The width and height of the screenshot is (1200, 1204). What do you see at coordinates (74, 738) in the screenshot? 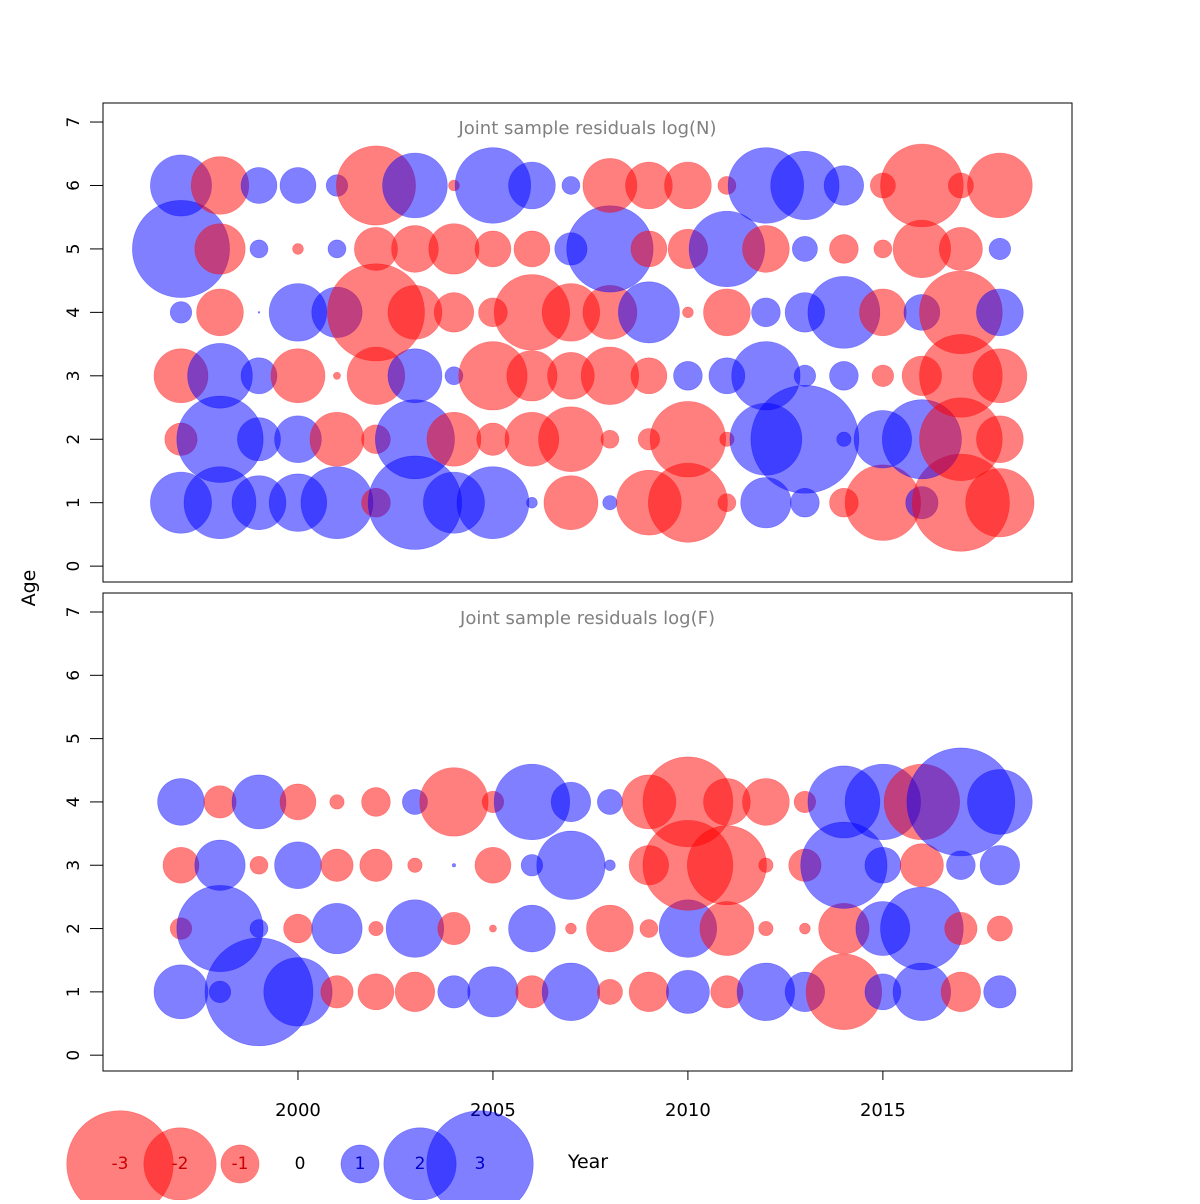
I see `y-tick-label: 5` at bounding box center [74, 738].